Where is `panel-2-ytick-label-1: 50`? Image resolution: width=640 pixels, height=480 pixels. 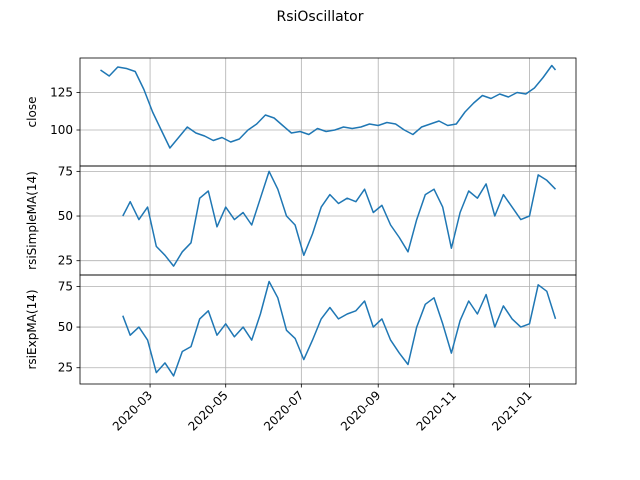 panel-2-ytick-label-1: 50 is located at coordinates (65, 327).